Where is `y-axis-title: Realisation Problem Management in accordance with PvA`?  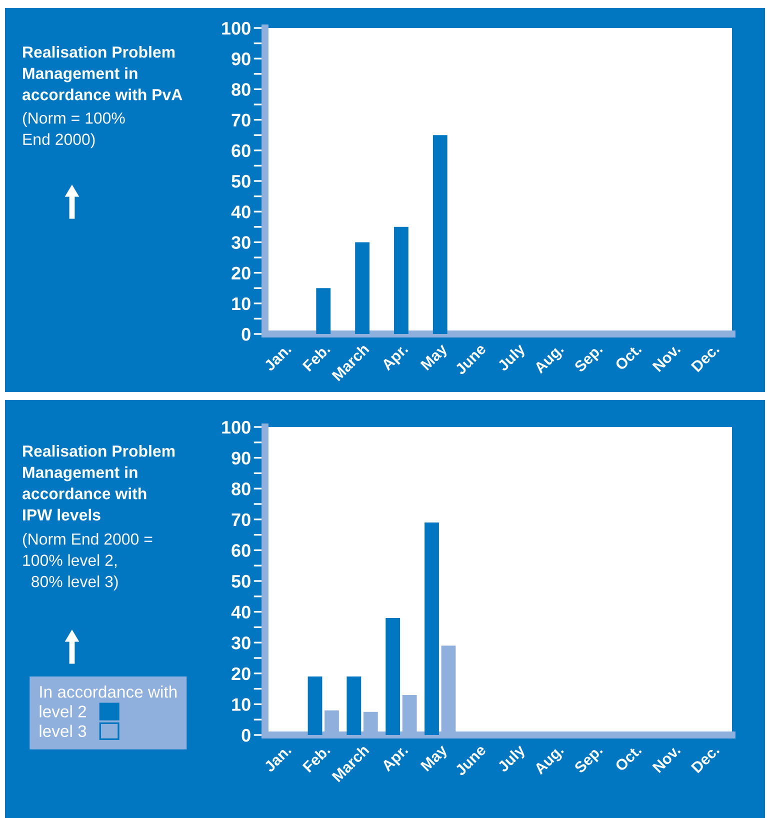
y-axis-title: Realisation Problem Management in accordance with PvA is located at coordinates (102, 73).